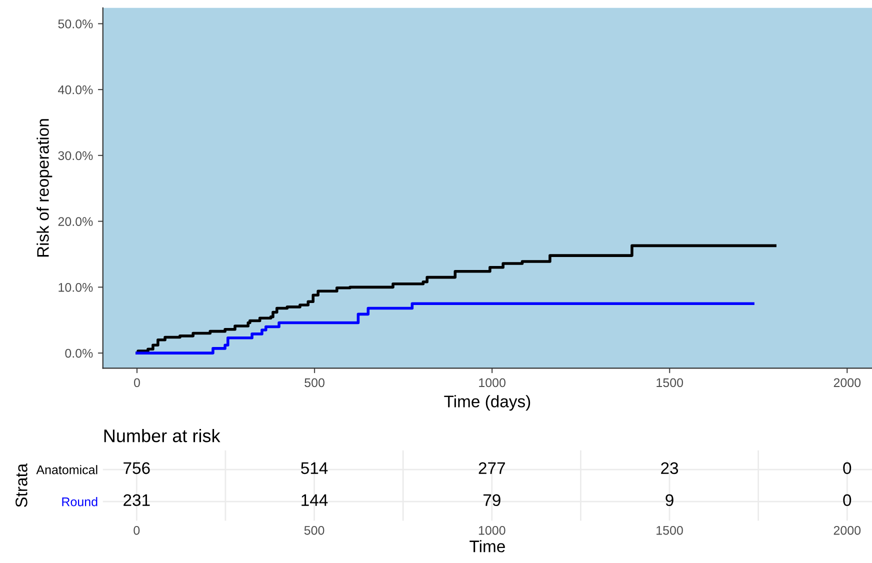 The height and width of the screenshot is (563, 872). I want to click on y-tick-label: 0.0%, so click(79, 353).